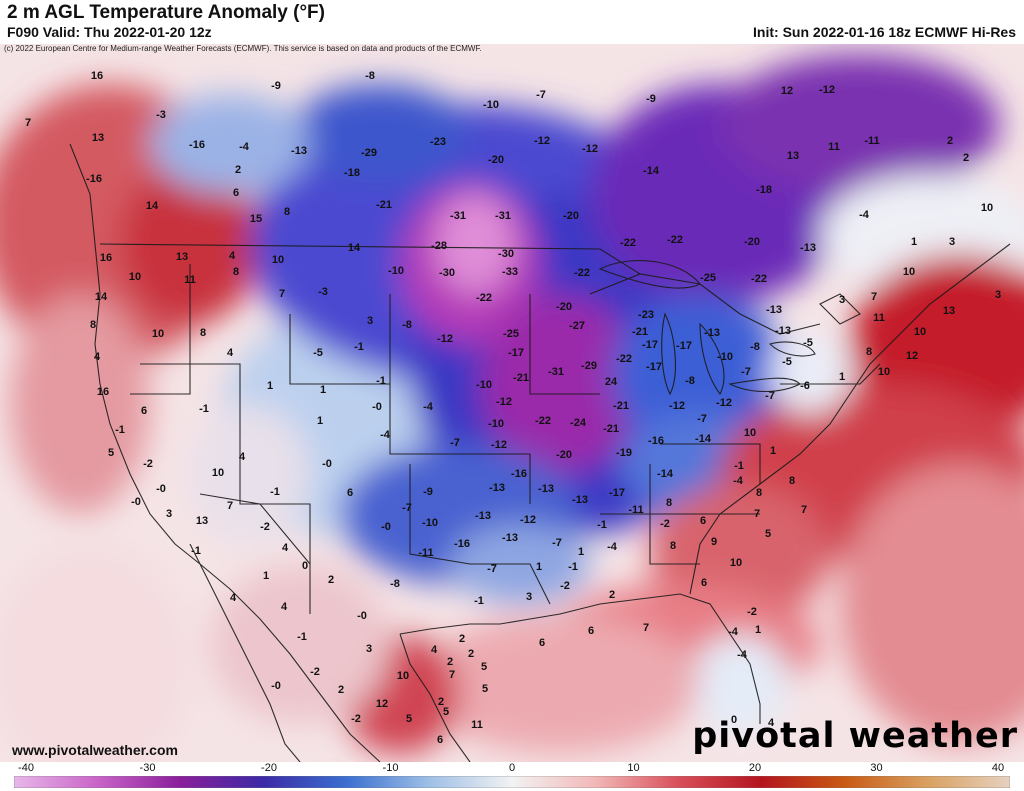 This screenshot has height=791, width=1024. I want to click on anomaly-label: -23, so click(646, 315).